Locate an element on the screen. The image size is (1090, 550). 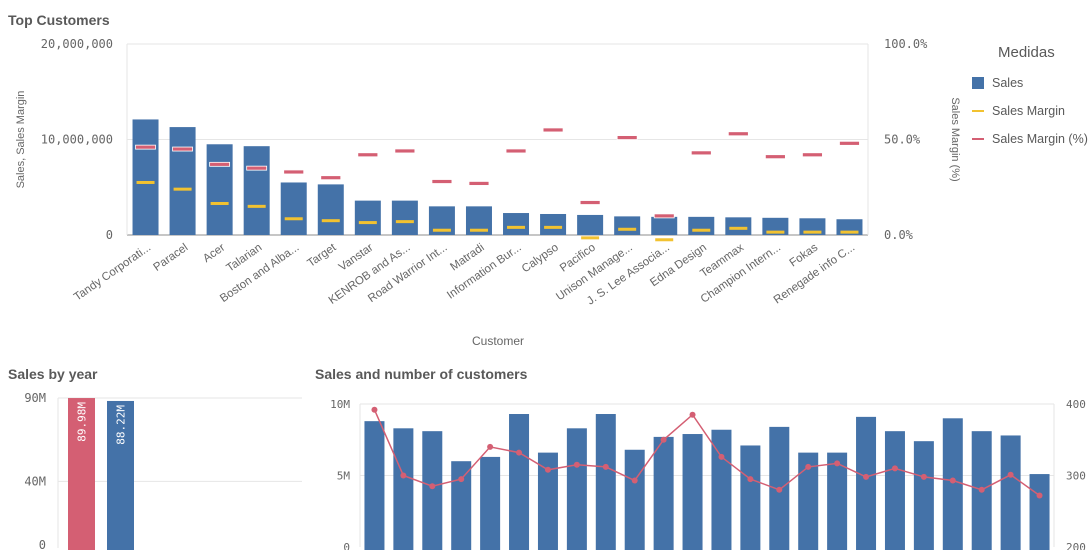
y2-tick-label: 100.0% is located at coordinates (906, 44).